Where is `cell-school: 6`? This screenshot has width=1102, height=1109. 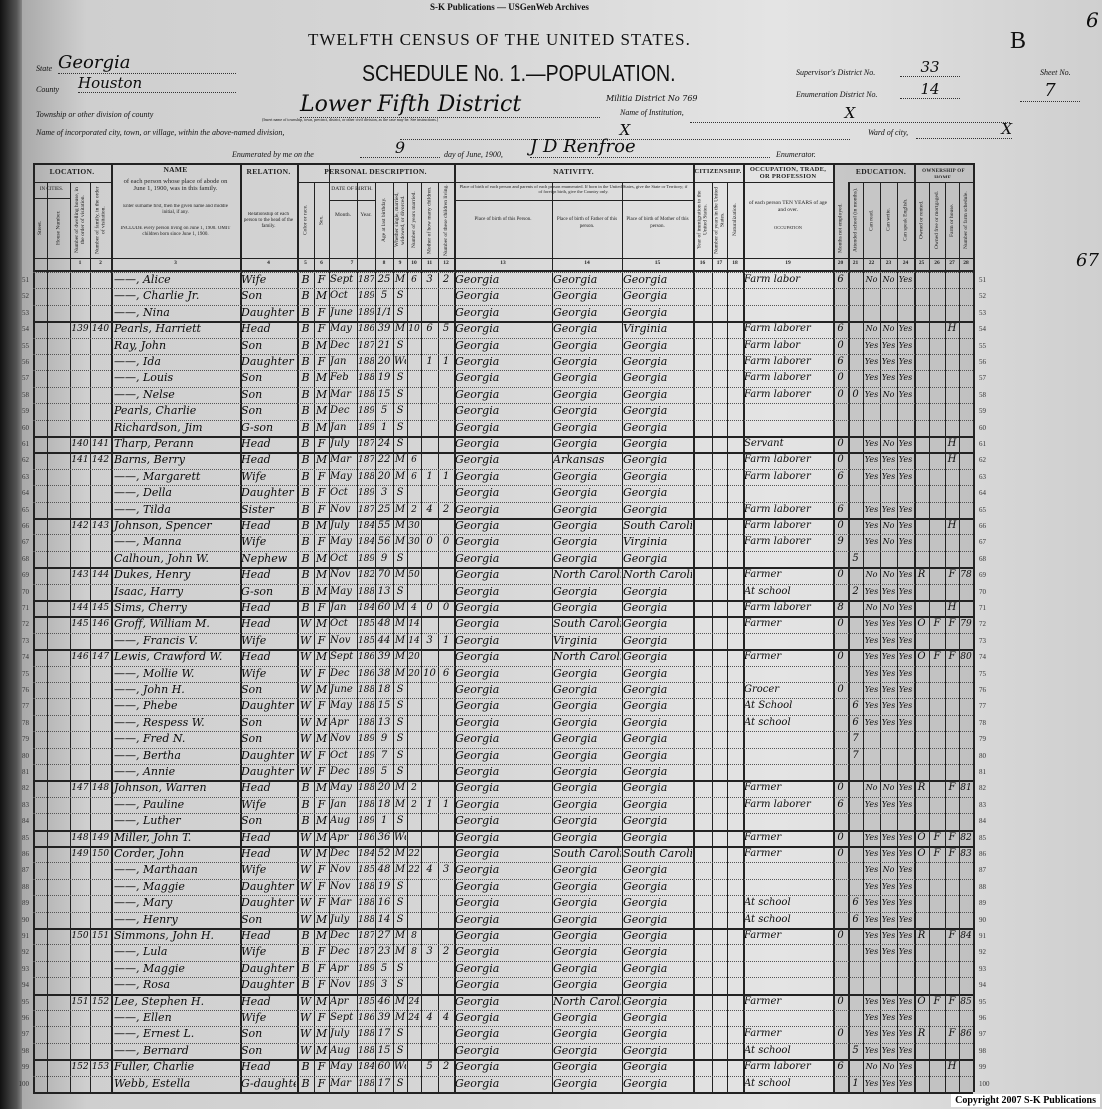 cell-school: 6 is located at coordinates (855, 706).